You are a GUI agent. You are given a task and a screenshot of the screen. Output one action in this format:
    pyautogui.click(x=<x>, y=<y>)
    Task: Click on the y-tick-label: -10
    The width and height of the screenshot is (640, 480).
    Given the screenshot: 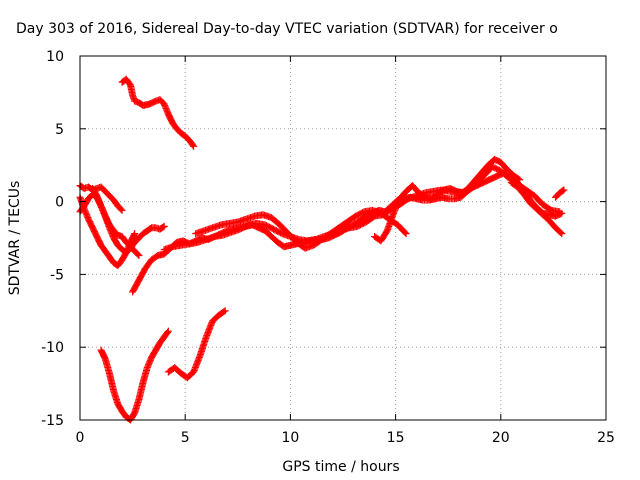 What is the action you would take?
    pyautogui.click(x=52, y=348)
    